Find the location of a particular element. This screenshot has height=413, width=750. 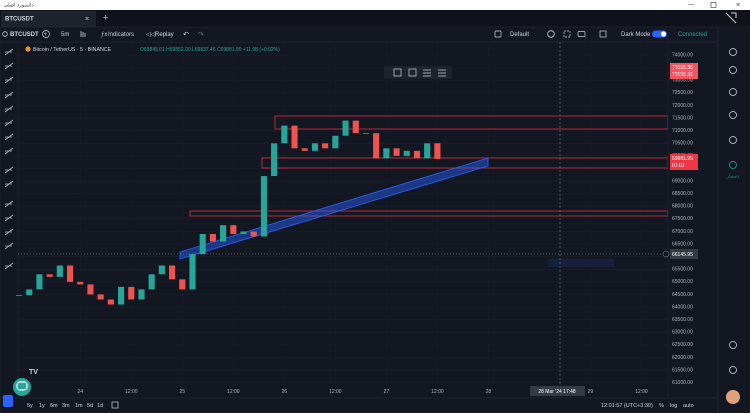

x-tick-label: 26 is located at coordinates (285, 392).